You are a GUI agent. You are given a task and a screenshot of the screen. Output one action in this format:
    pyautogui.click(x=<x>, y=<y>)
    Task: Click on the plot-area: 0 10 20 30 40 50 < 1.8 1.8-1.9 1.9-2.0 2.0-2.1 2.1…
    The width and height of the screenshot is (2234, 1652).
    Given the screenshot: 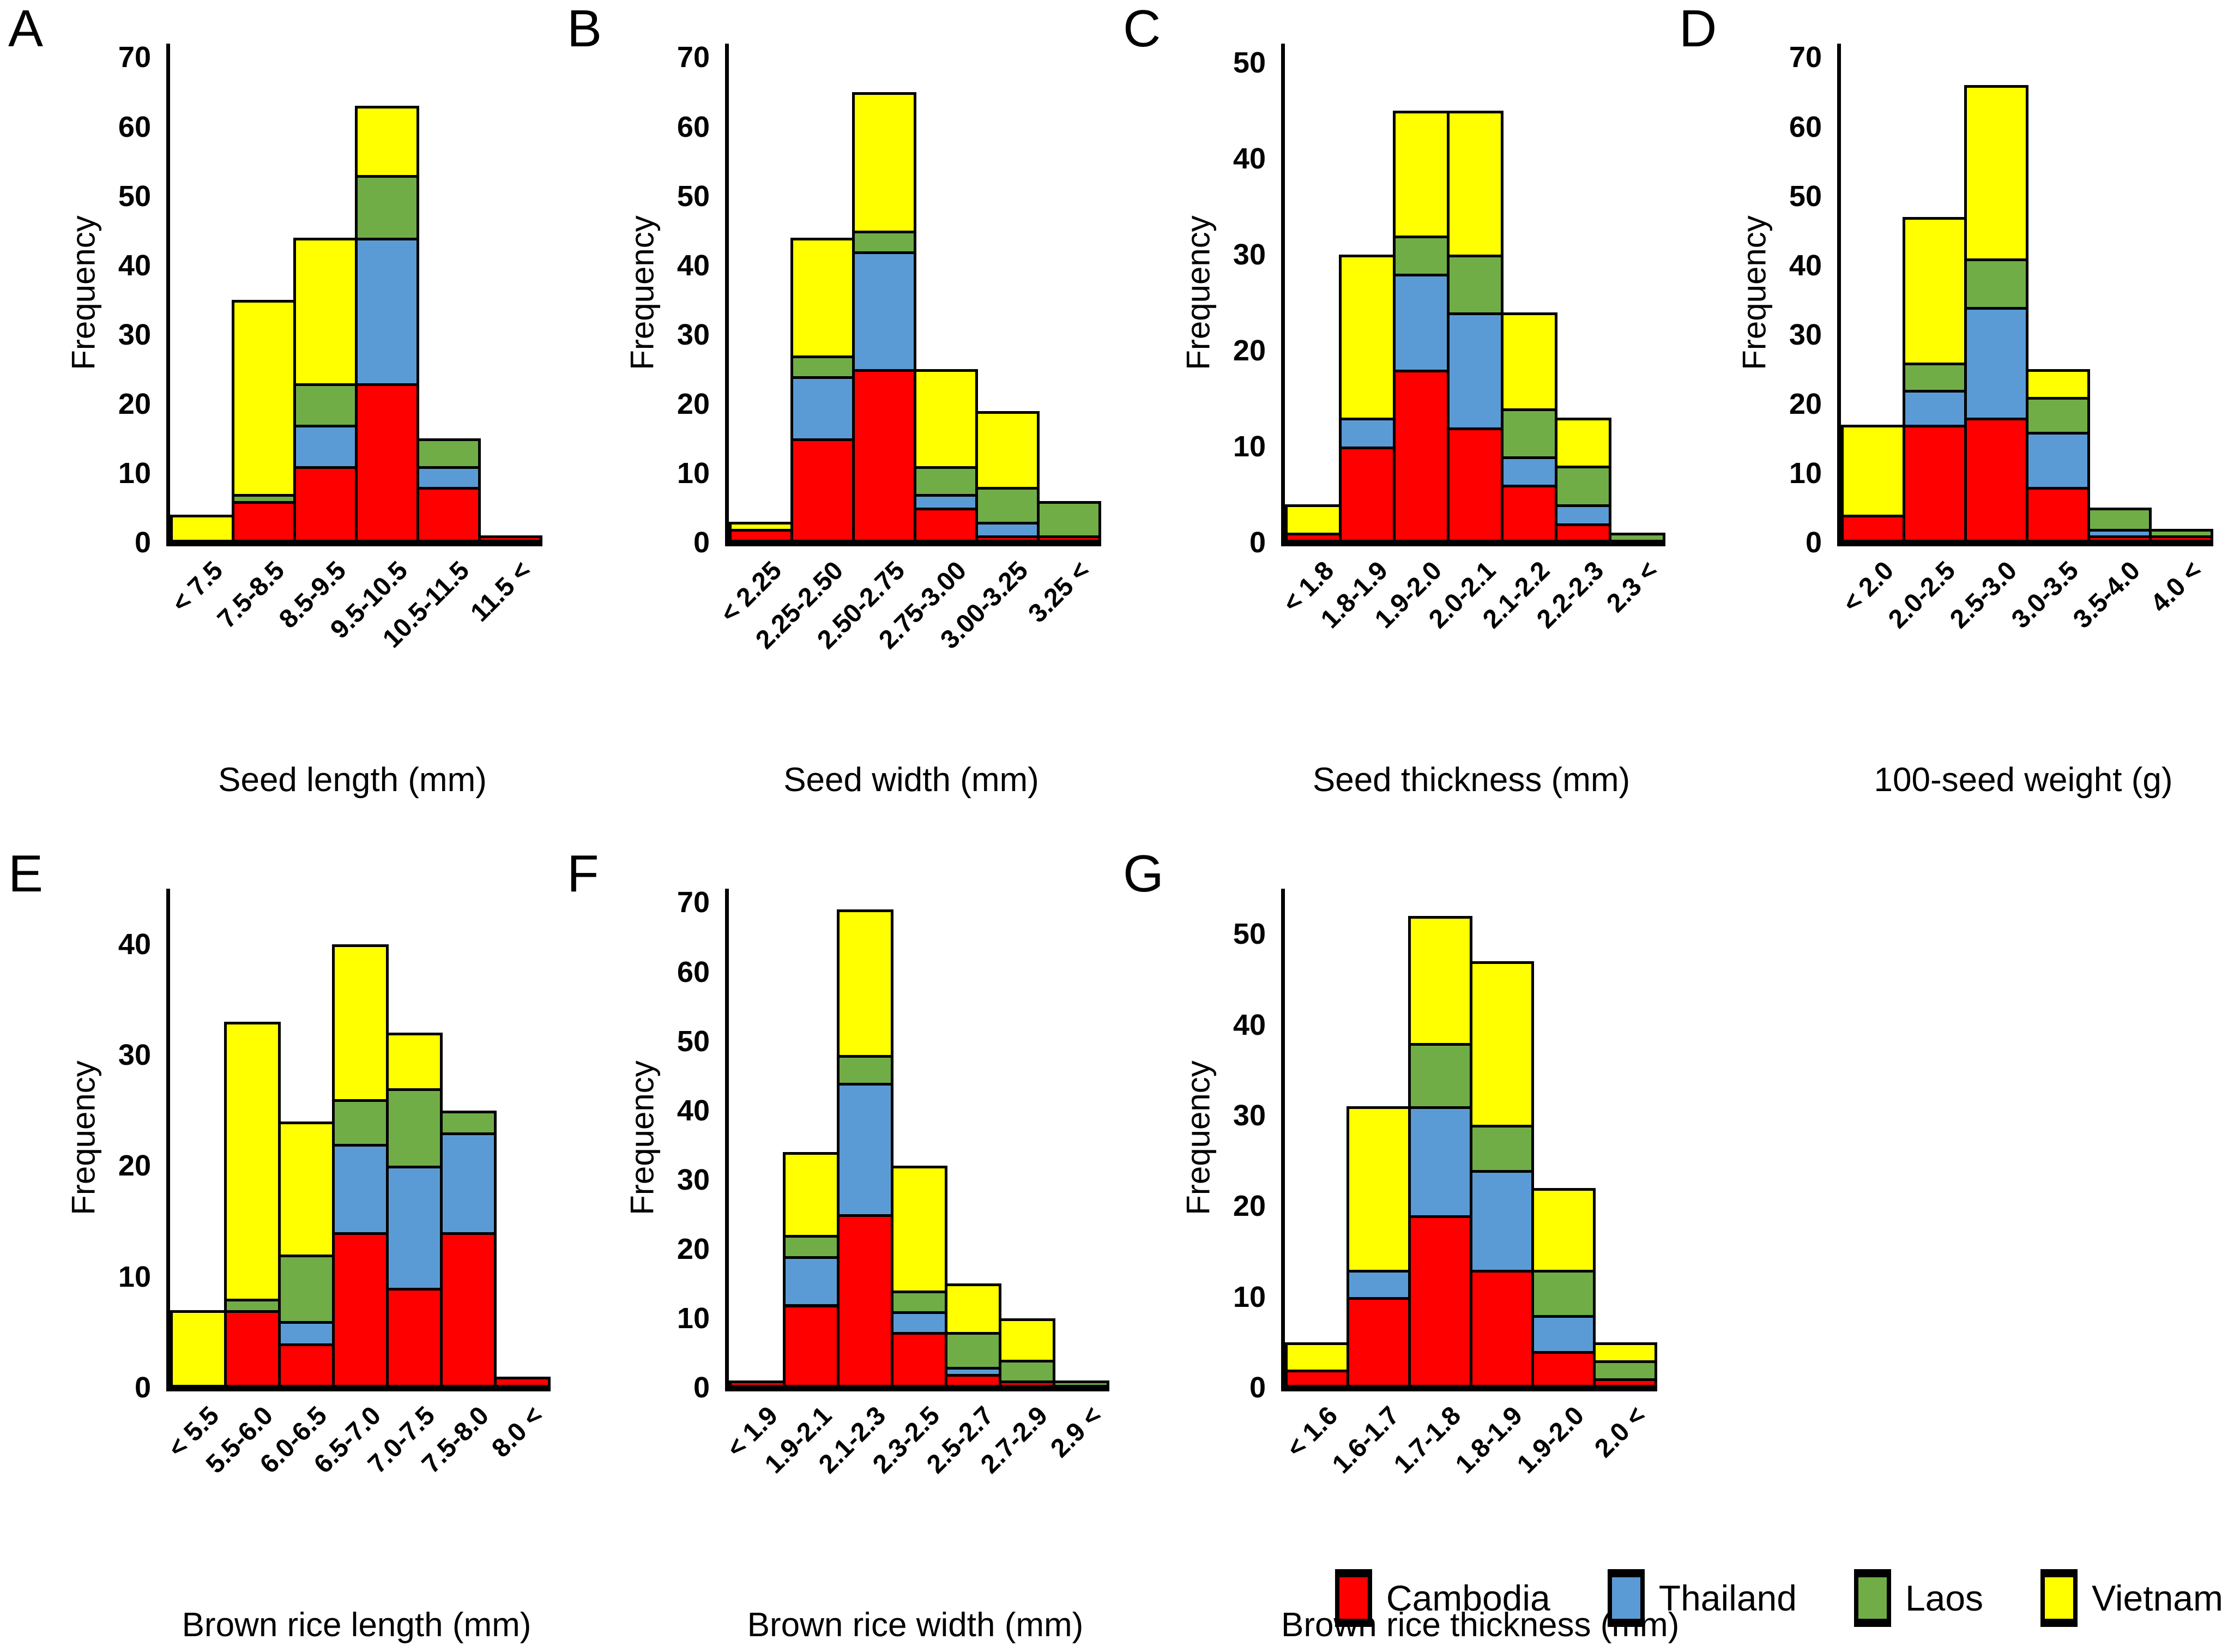 What is the action you would take?
    pyautogui.click(x=1449, y=339)
    